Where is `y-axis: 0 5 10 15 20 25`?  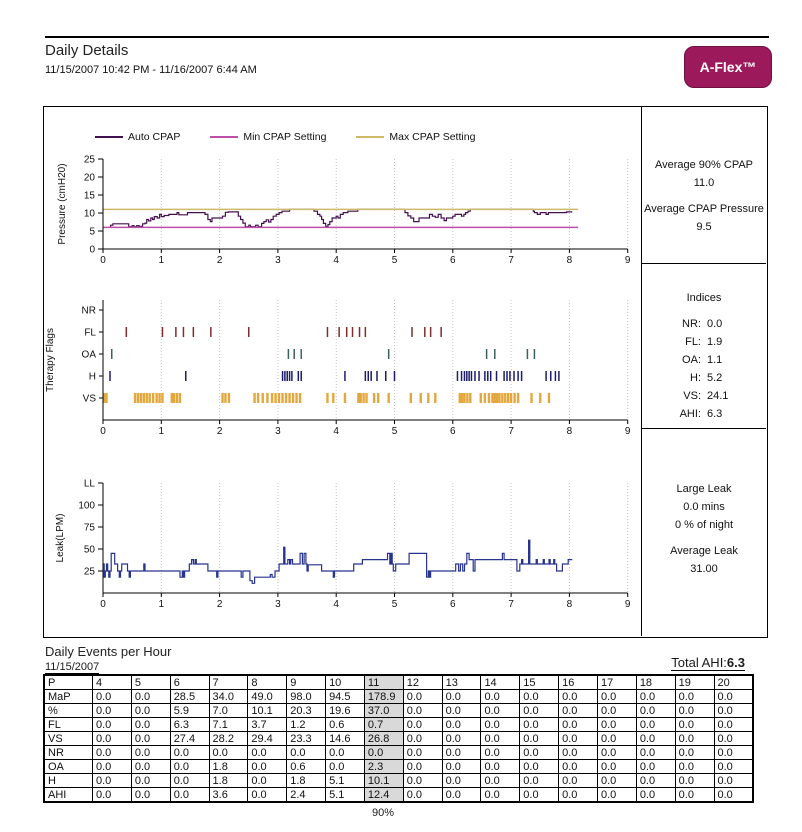 y-axis: 0 5 10 15 20 25 is located at coordinates (94, 205).